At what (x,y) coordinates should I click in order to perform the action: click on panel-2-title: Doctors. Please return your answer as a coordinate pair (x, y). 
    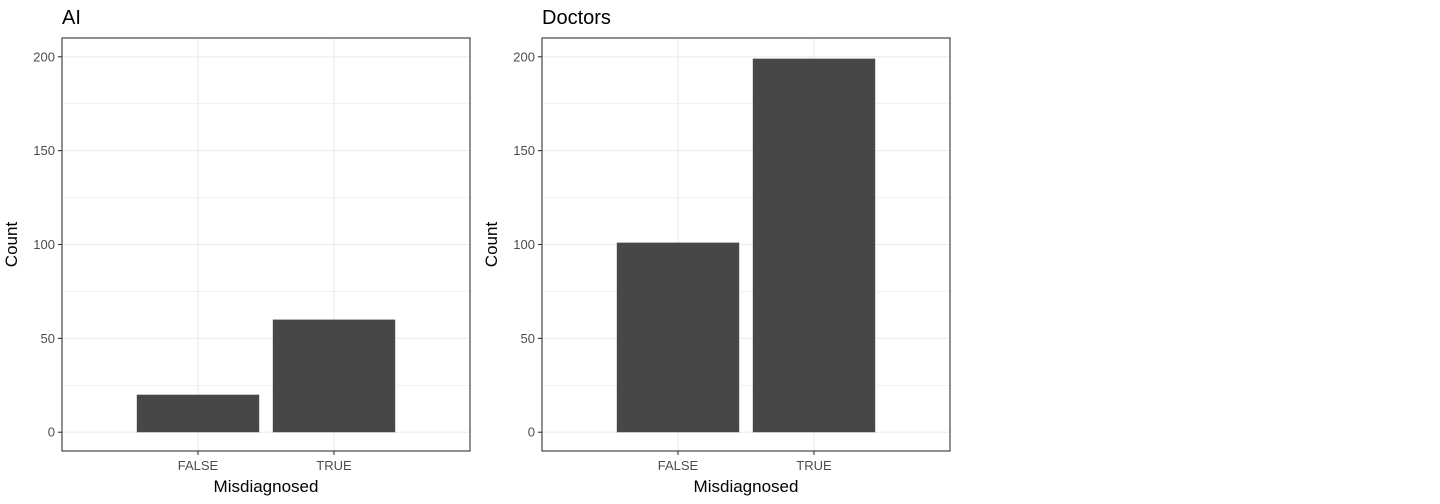
    Looking at the image, I should click on (576, 18).